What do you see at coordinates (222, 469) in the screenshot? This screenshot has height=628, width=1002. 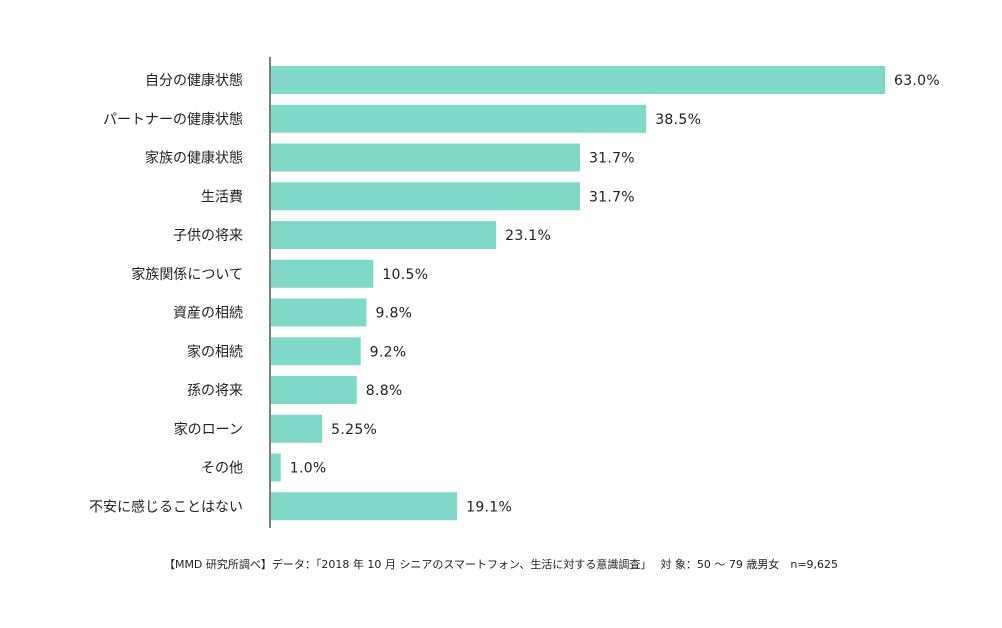 I see `category-label: その他` at bounding box center [222, 469].